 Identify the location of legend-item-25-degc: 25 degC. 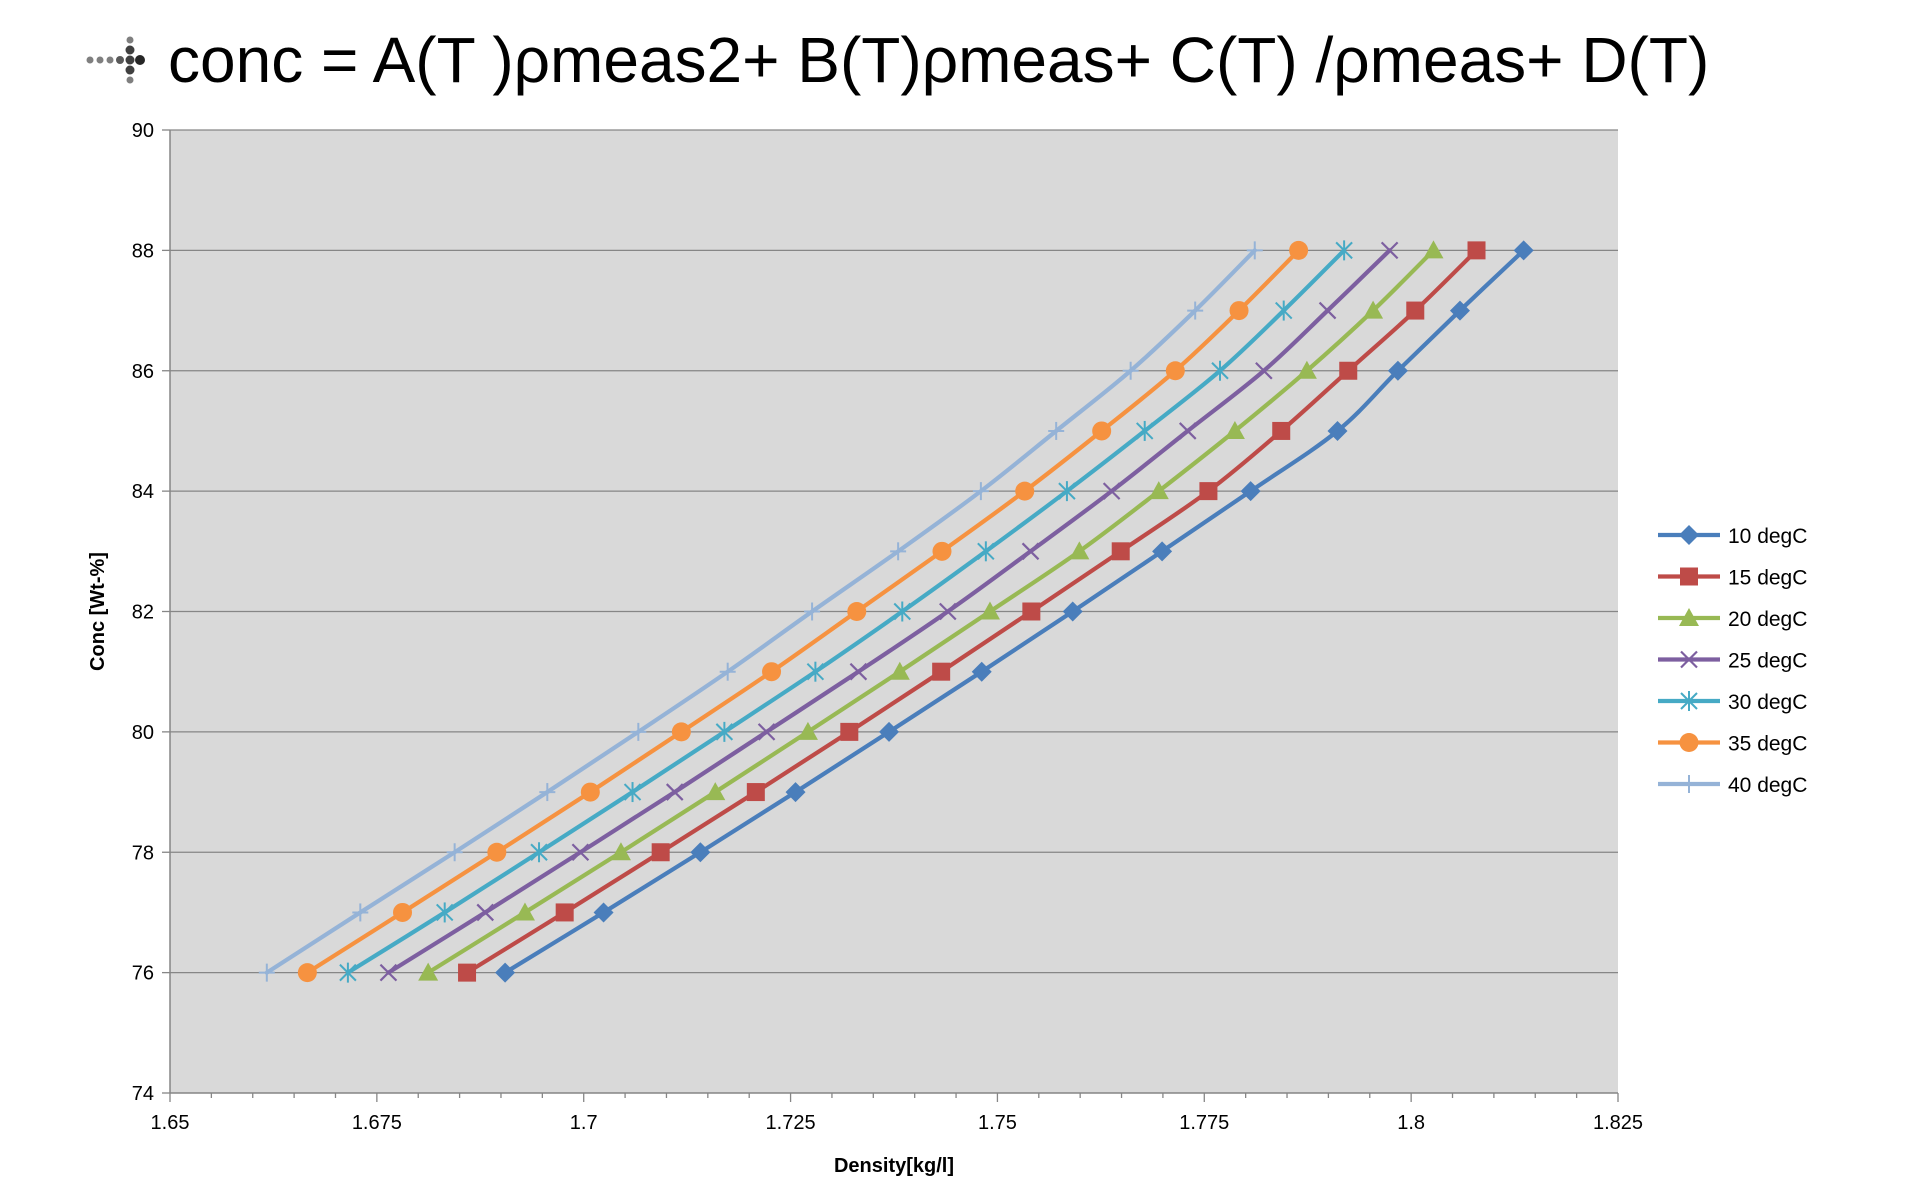
(1732, 661).